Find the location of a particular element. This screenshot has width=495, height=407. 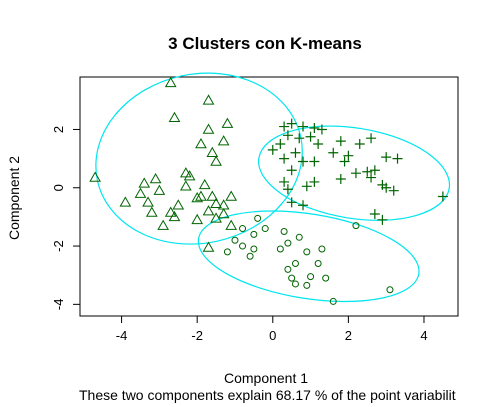

y-tick-label: -2 is located at coordinates (58, 246).